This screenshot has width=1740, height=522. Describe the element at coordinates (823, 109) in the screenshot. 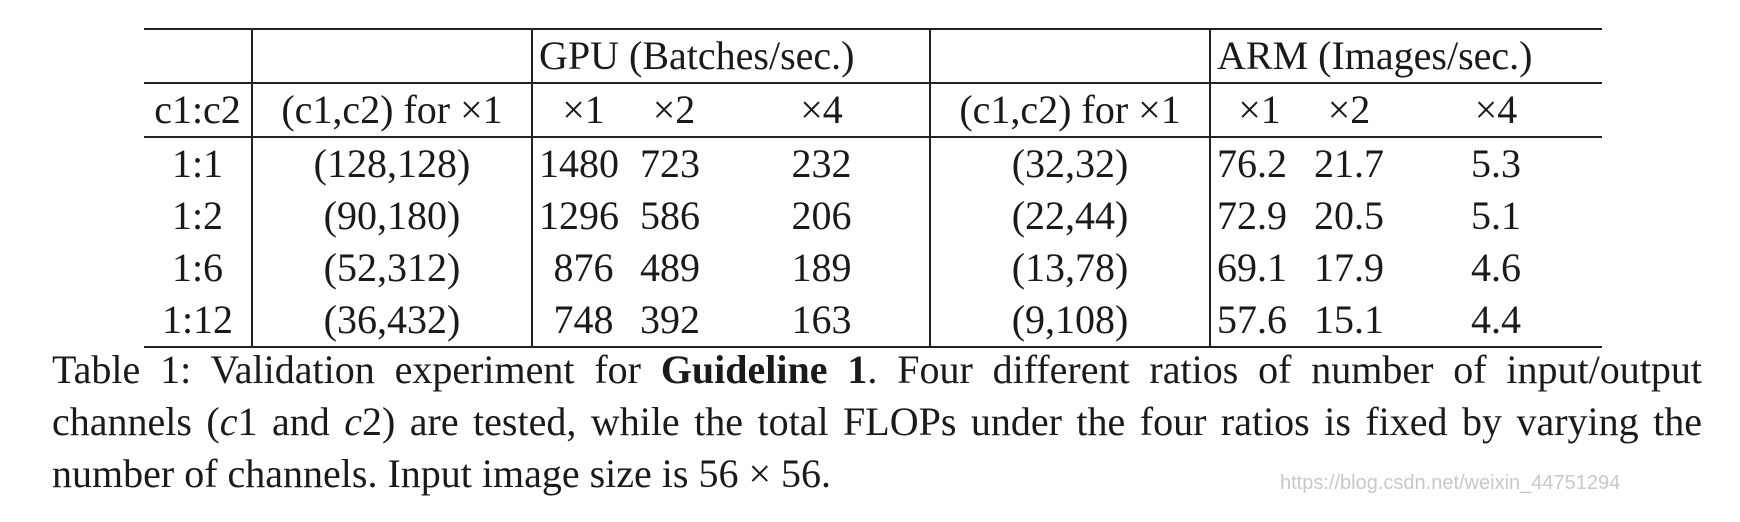

I see `gpu-x4-column-header: ×4` at that location.